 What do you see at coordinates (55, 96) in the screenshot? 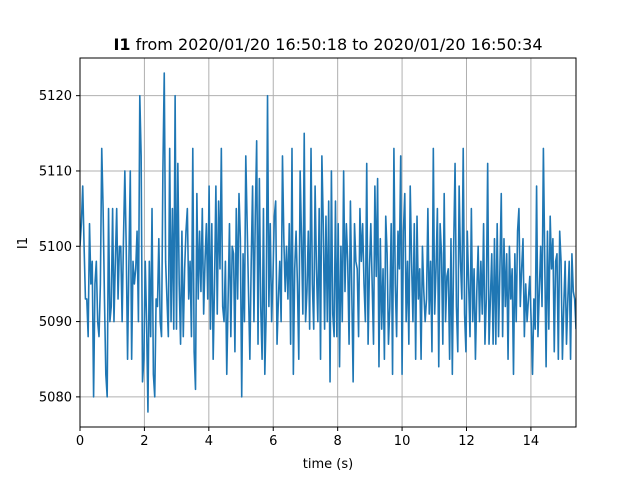
I see `y-tick-label: 5120` at bounding box center [55, 96].